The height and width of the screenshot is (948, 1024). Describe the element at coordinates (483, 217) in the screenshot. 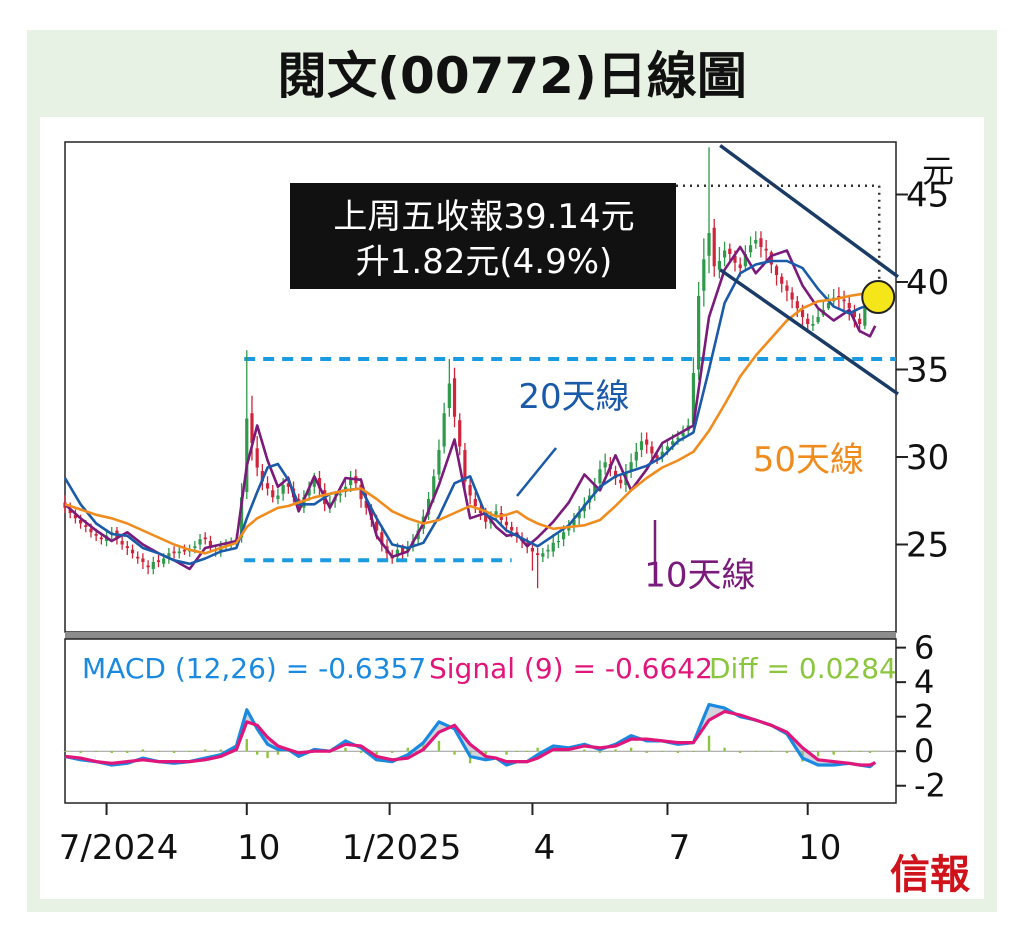

I see `callout-line-1: 上周五收報39.14元` at that location.